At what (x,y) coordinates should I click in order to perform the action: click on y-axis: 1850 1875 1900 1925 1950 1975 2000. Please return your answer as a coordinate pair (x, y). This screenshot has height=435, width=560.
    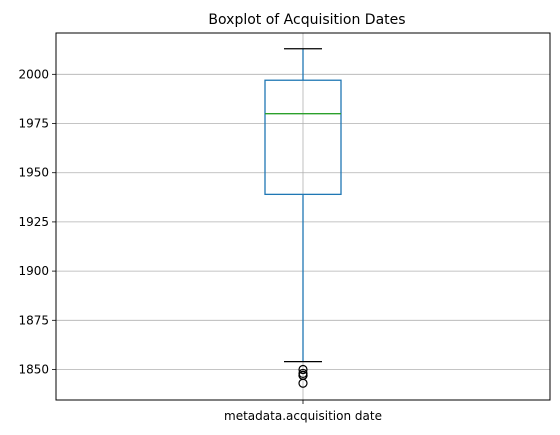
    Looking at the image, I should click on (37, 221).